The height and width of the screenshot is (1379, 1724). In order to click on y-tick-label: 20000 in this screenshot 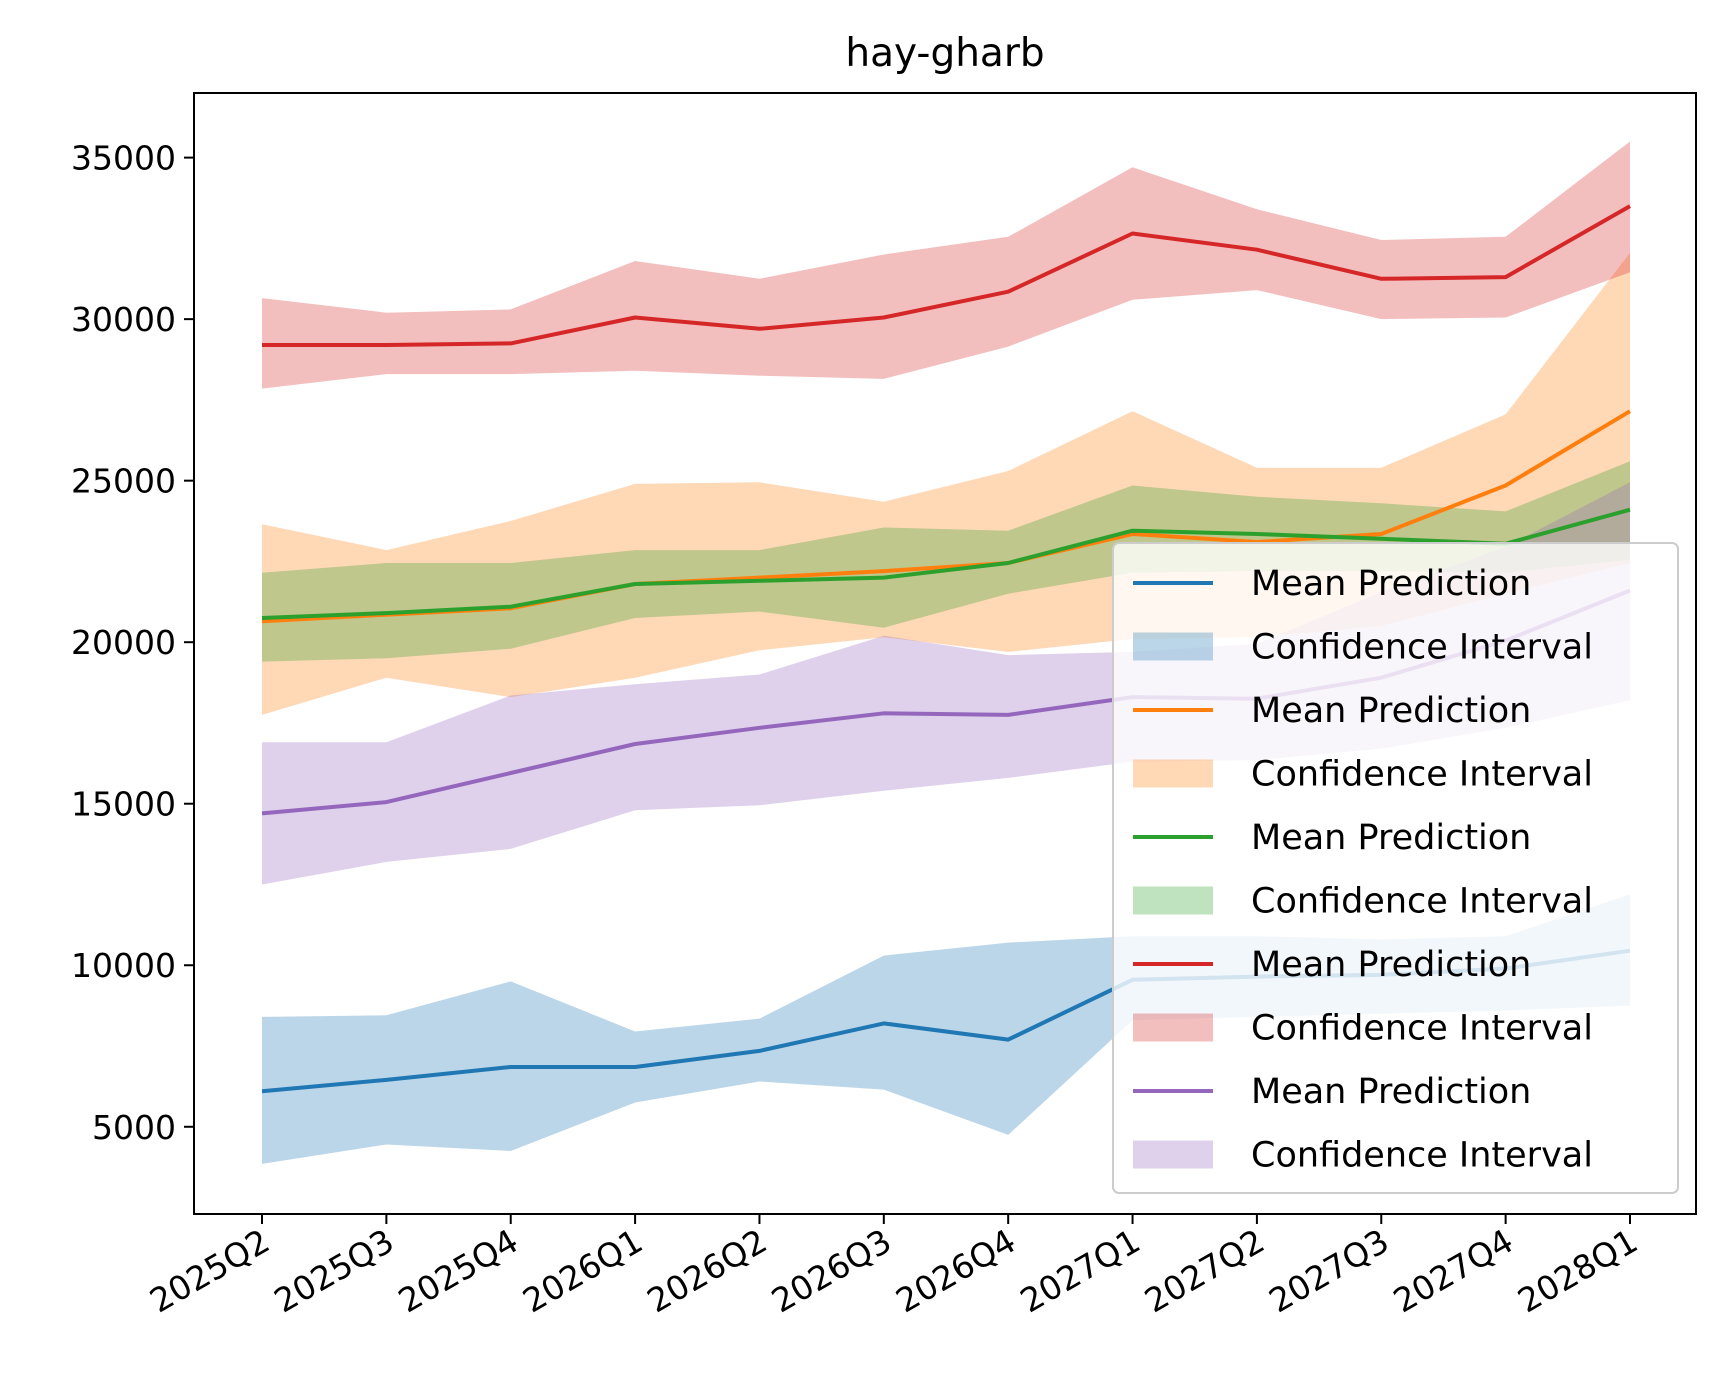, I will do `click(123, 642)`.